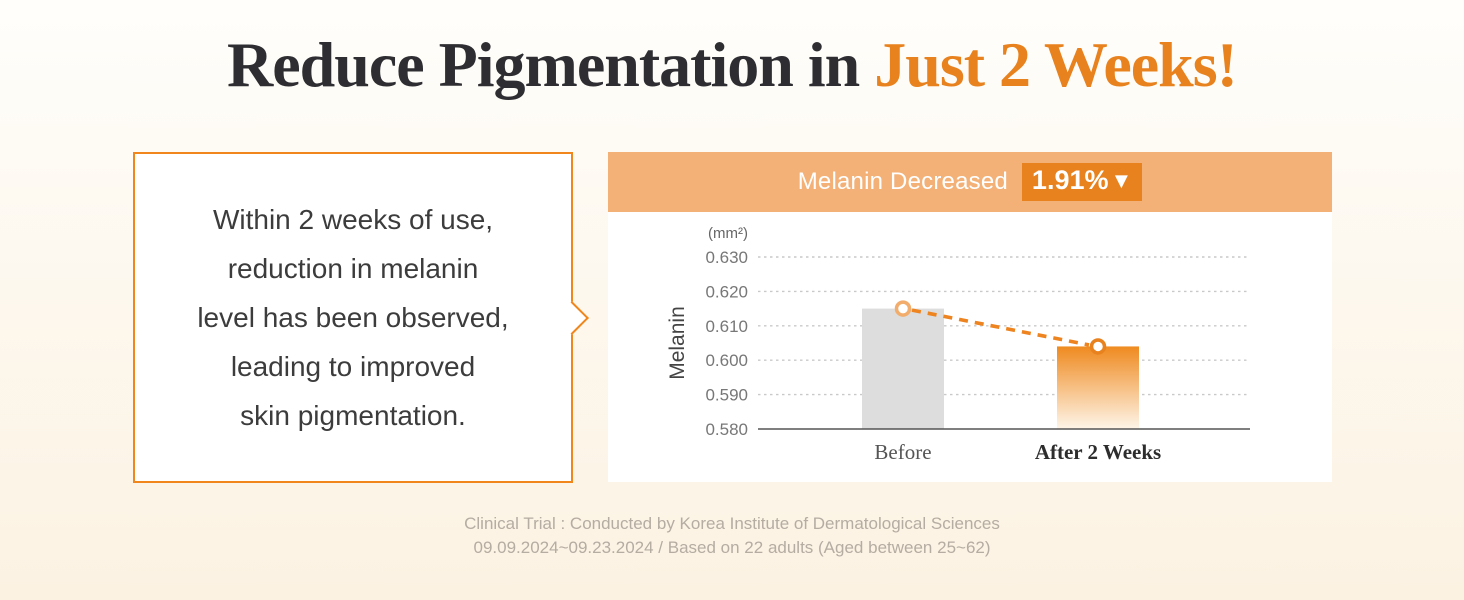  Describe the element at coordinates (353, 317) in the screenshot. I see `callout-line: level has been observed,` at that location.